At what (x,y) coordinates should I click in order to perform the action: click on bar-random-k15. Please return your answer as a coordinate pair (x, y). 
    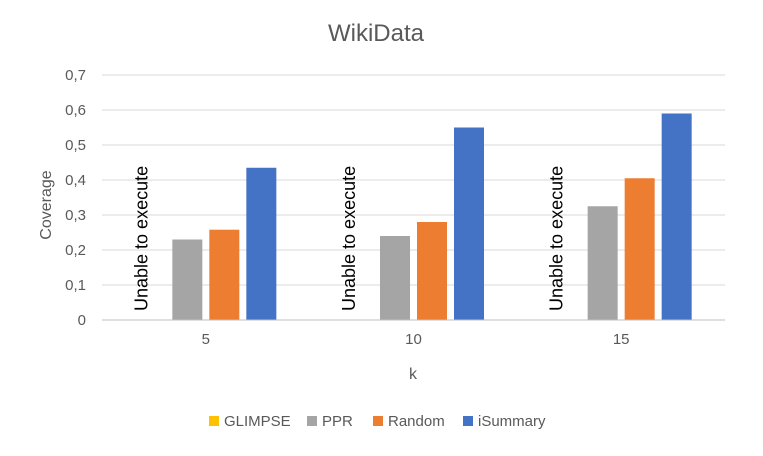
    Looking at the image, I should click on (639, 249).